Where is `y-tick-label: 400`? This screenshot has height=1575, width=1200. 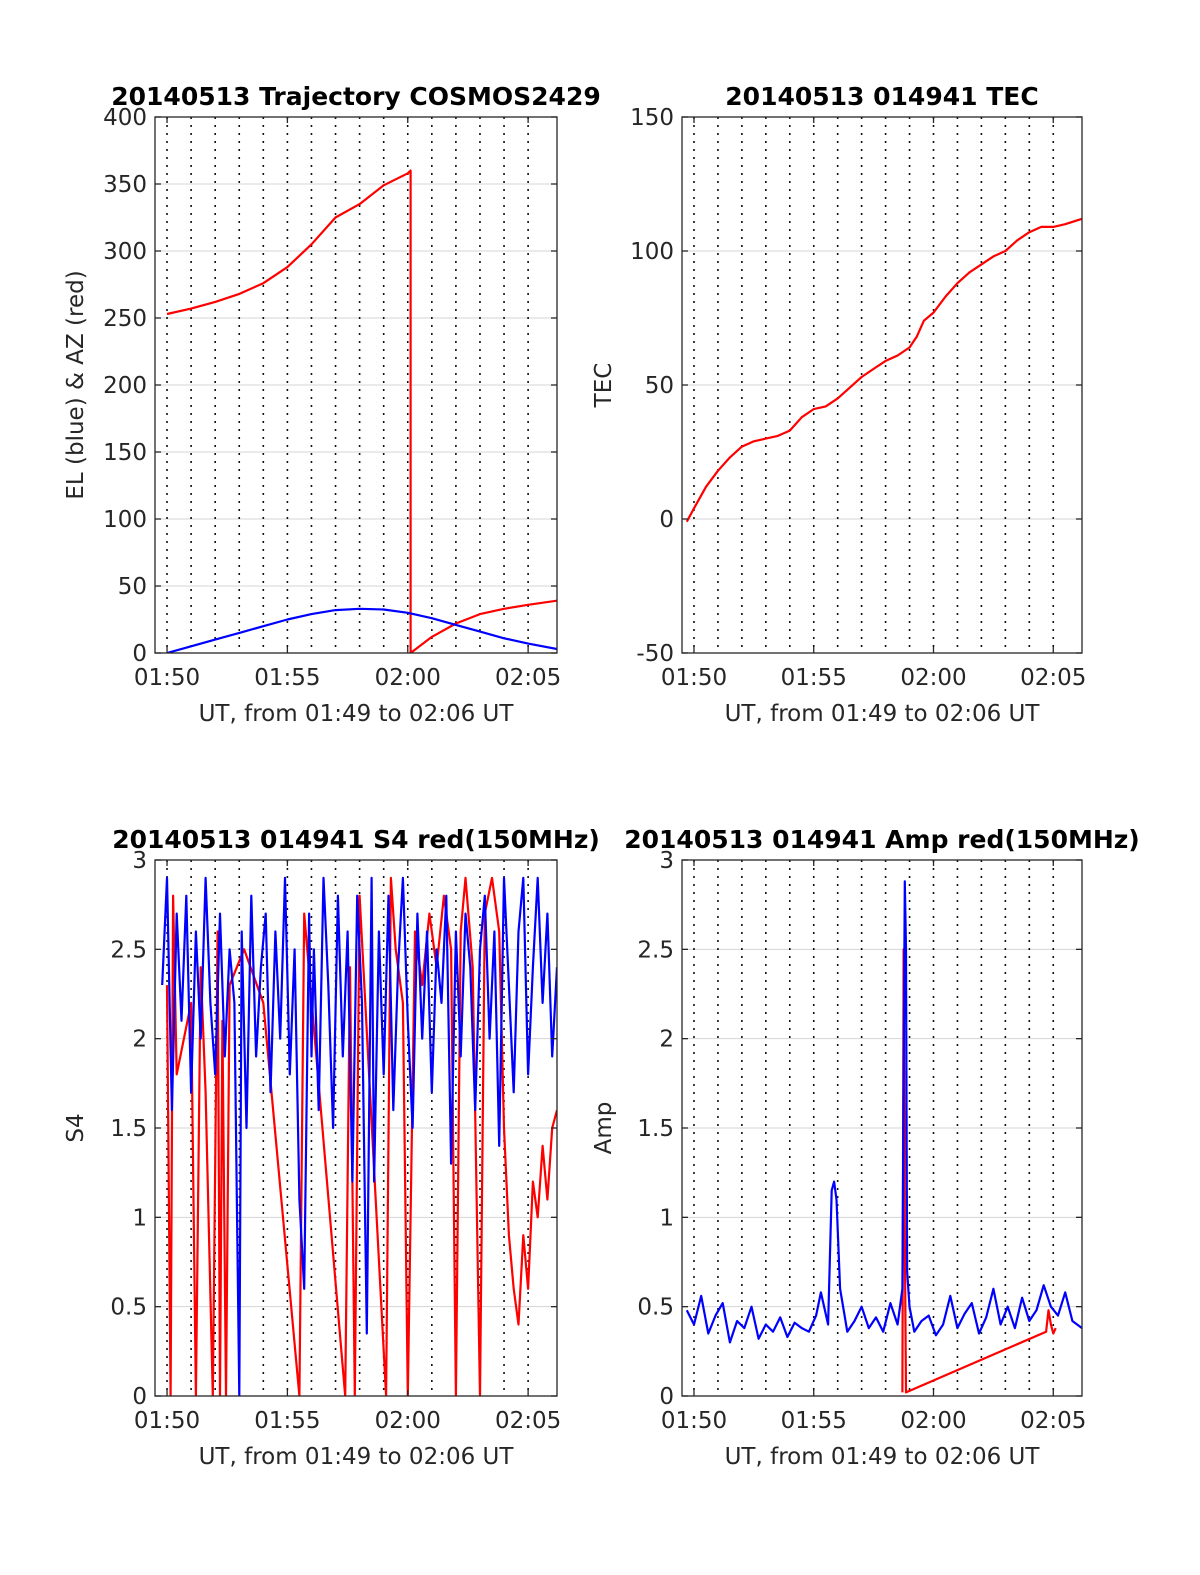
y-tick-label: 400 is located at coordinates (125, 118).